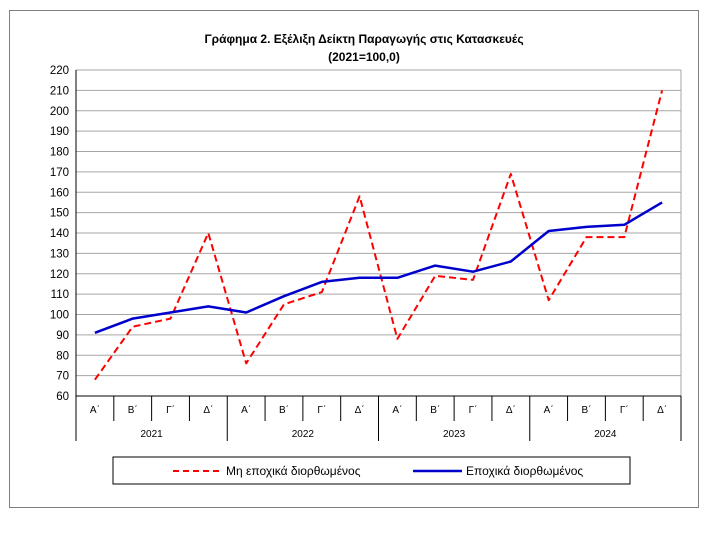 The height and width of the screenshot is (540, 712). Describe the element at coordinates (59, 132) in the screenshot. I see `y-tick-label: 190` at that location.